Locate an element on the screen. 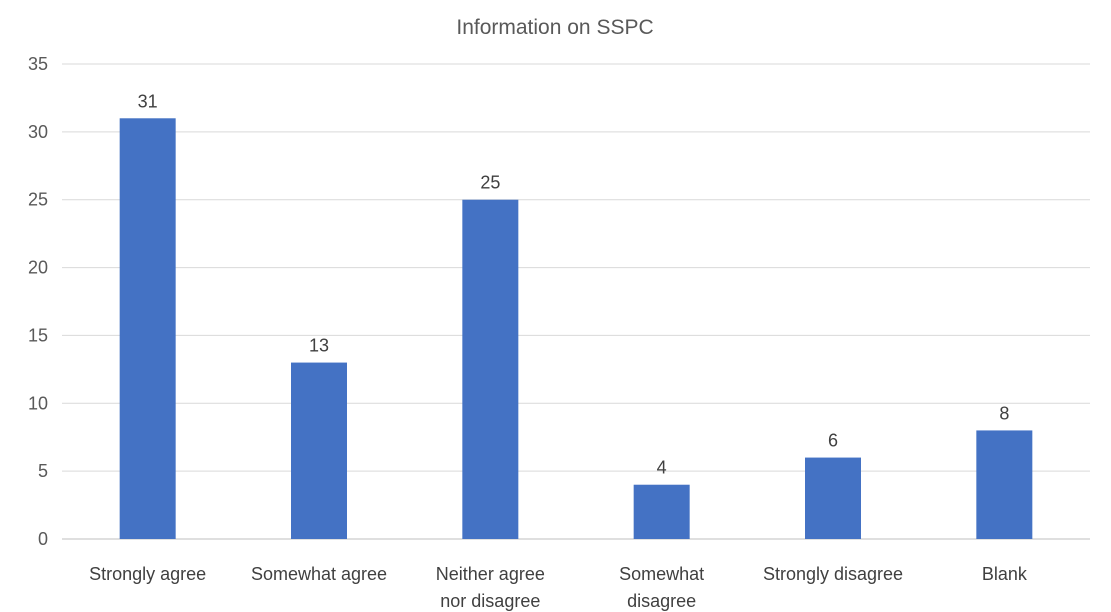 The image size is (1111, 612). category-label-line: Somewhat is located at coordinates (661, 574).